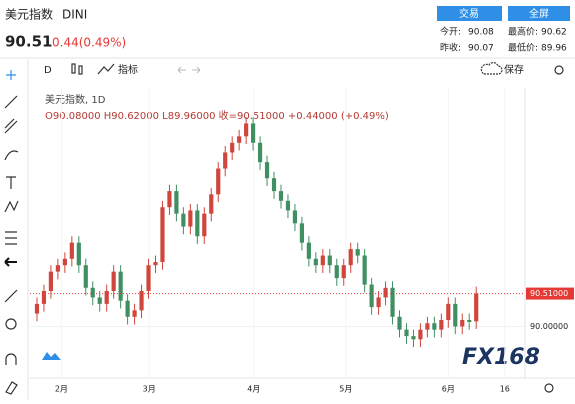 The width and height of the screenshot is (575, 404). I want to click on stat-value: 90.07, so click(481, 49).